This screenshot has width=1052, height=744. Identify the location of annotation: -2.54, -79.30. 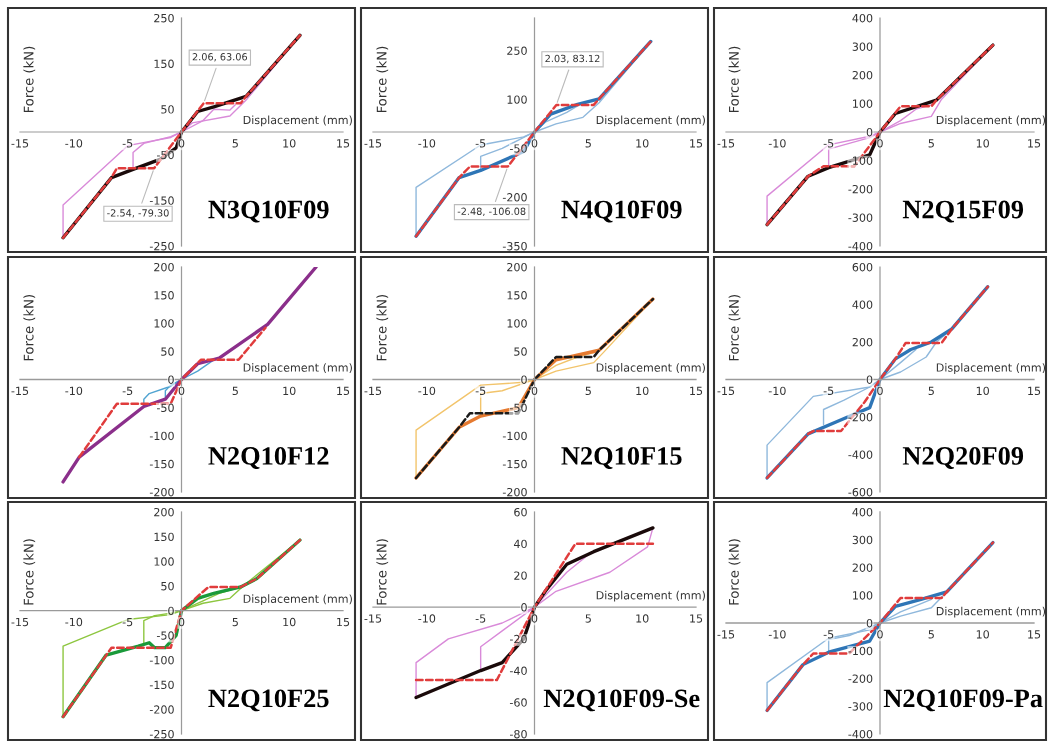
(138, 213).